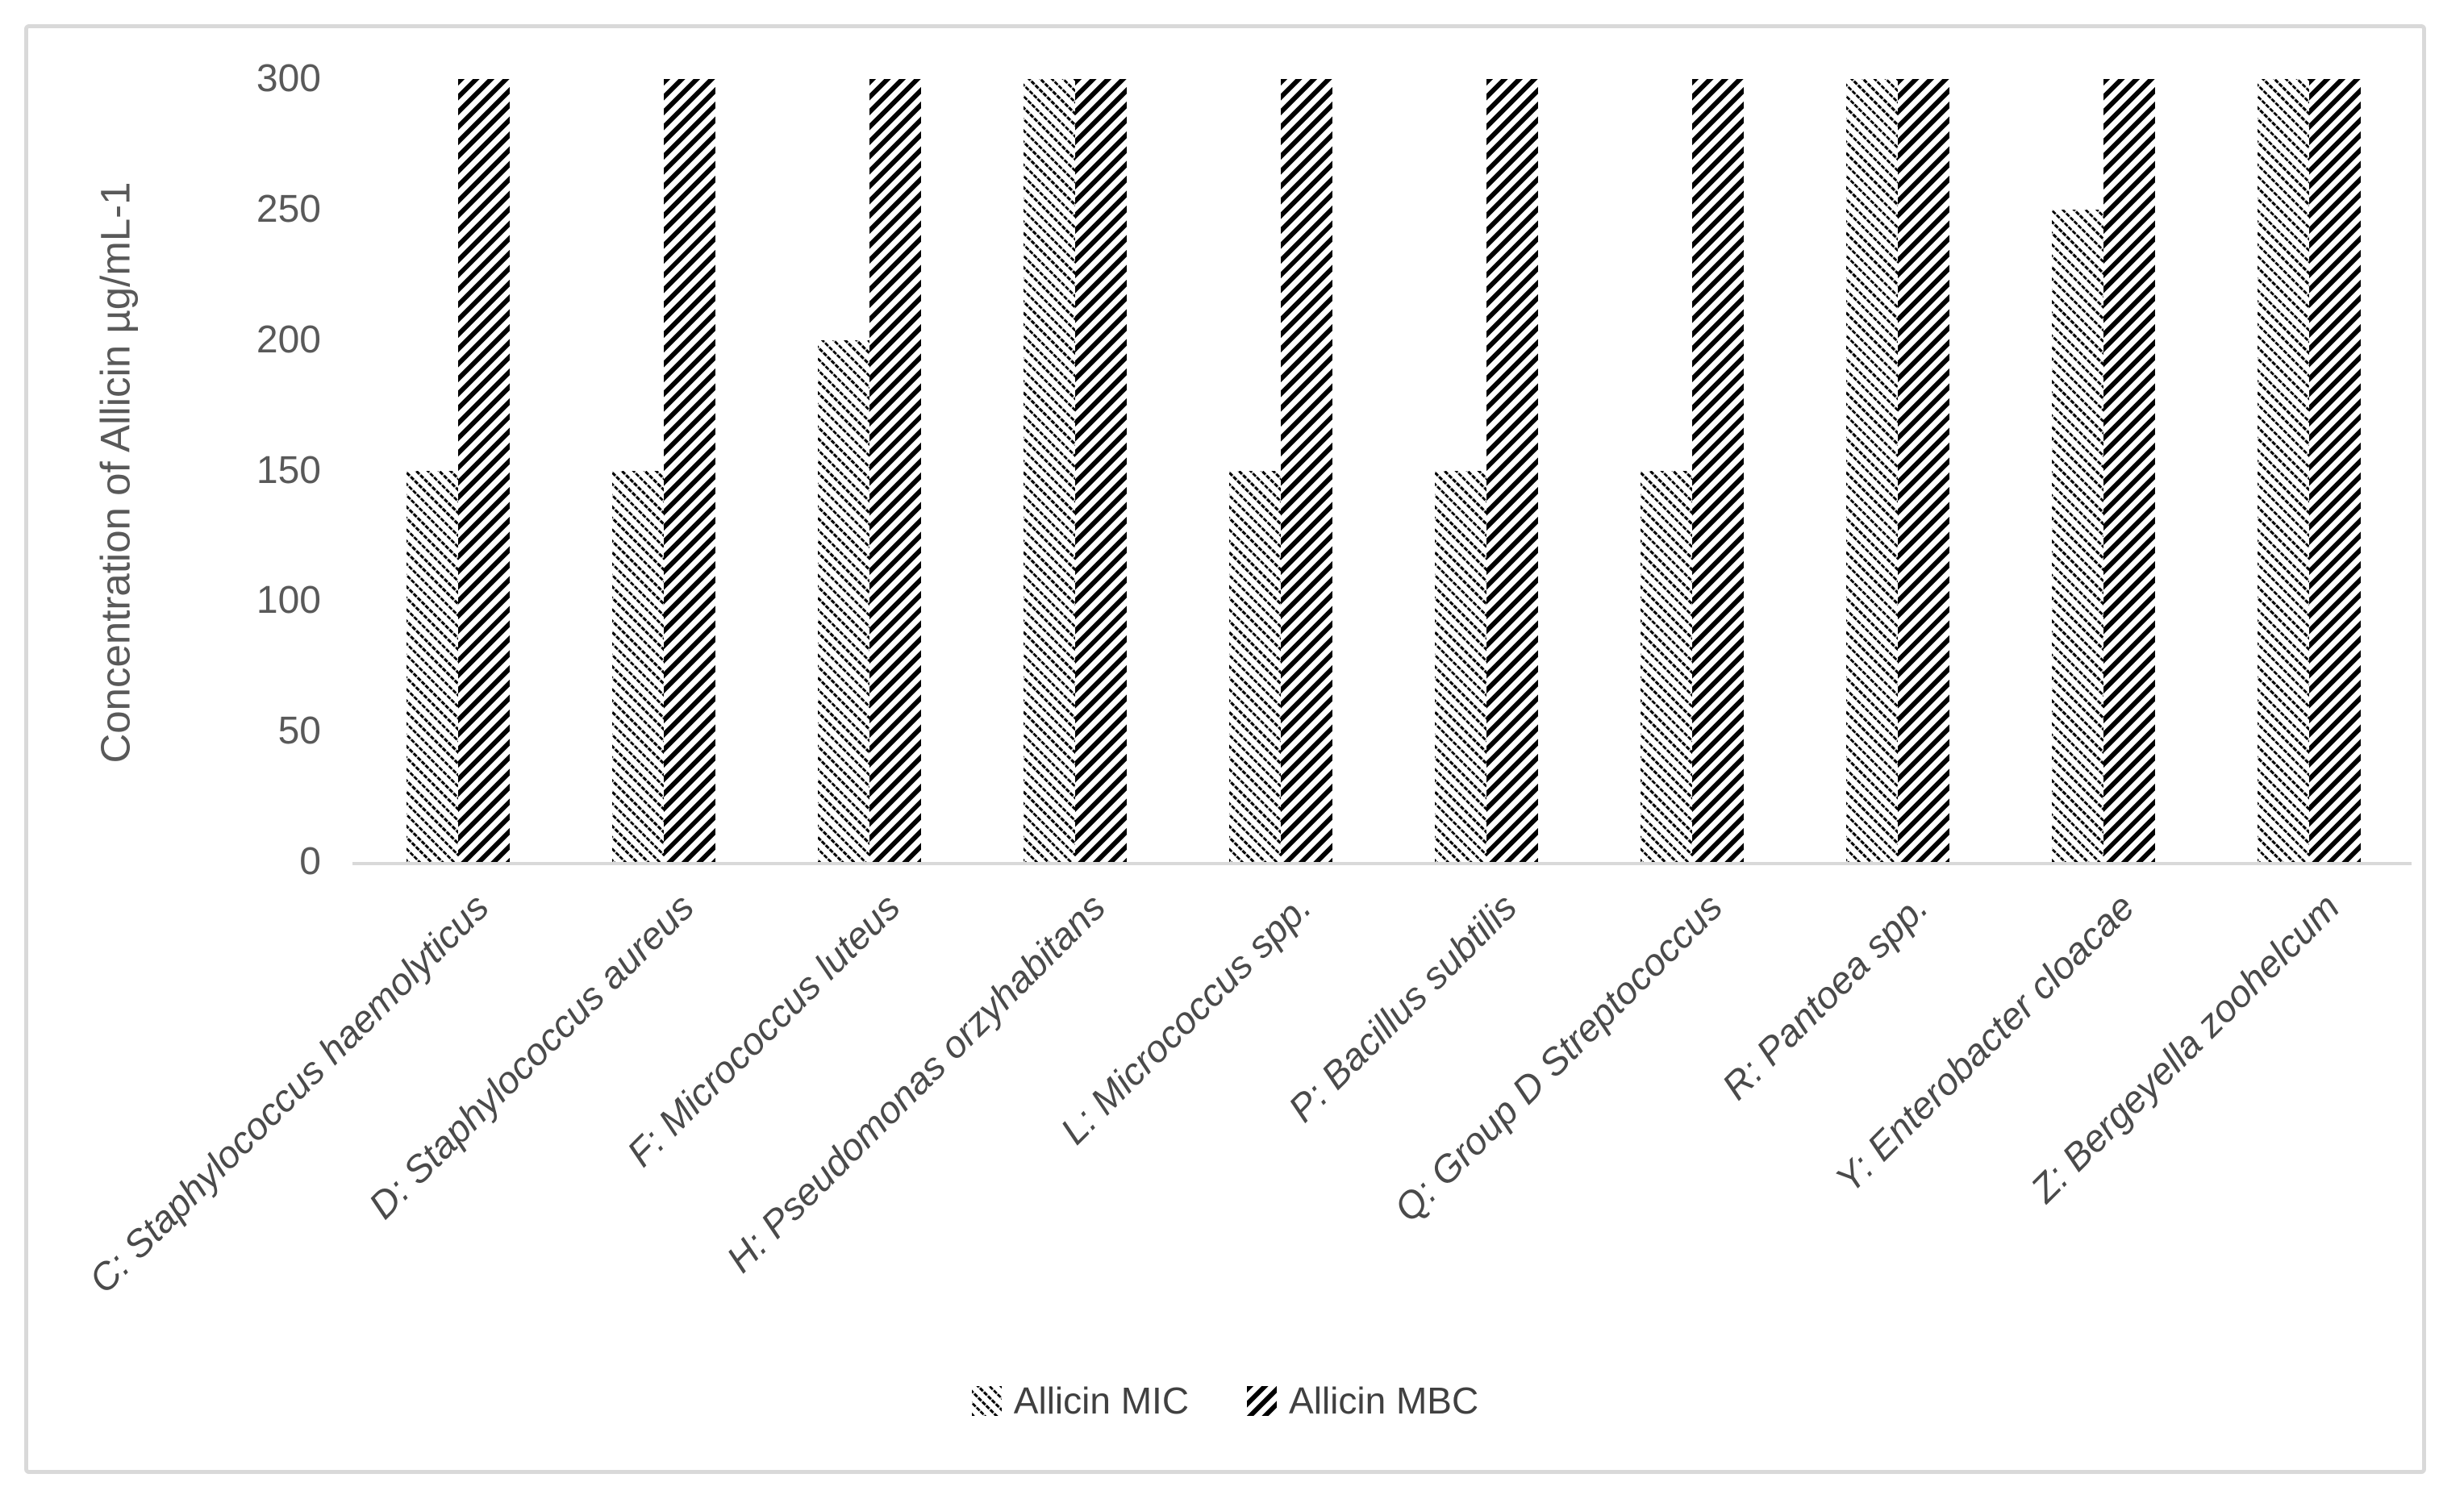 The height and width of the screenshot is (1503, 2464). What do you see at coordinates (1101, 1401) in the screenshot?
I see `legend-label-mic: Allicin MIC` at bounding box center [1101, 1401].